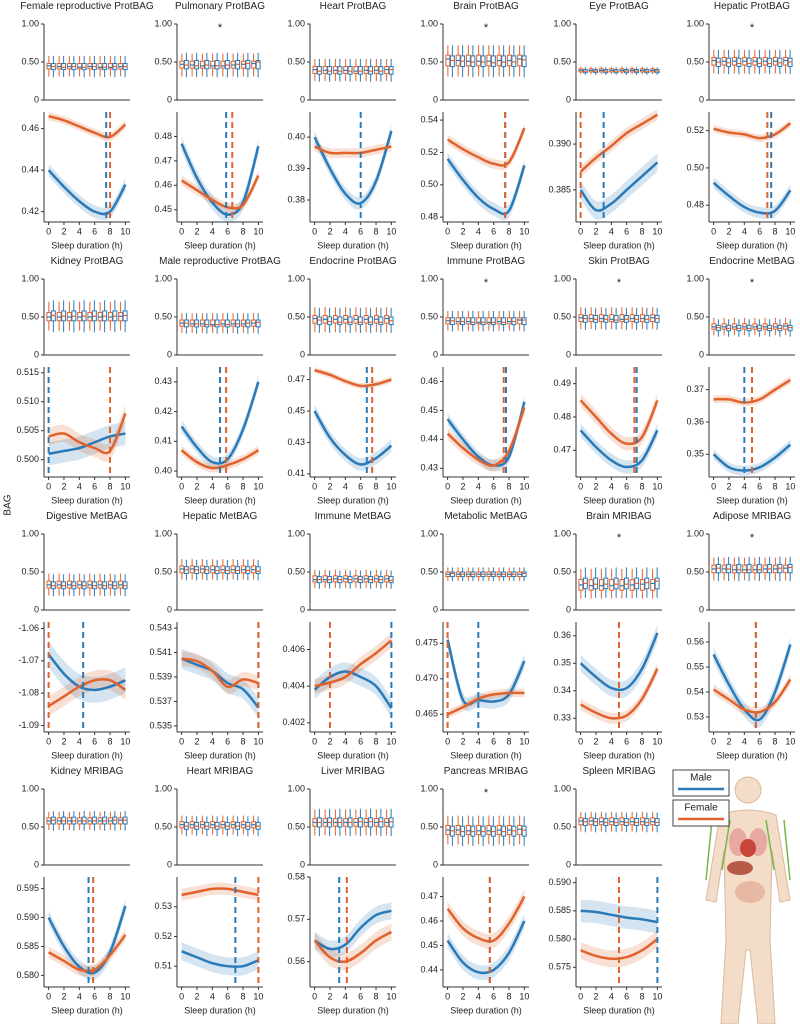 This screenshot has width=800, height=1024. I want to click on y-tick-label: 0.541, so click(160, 652).